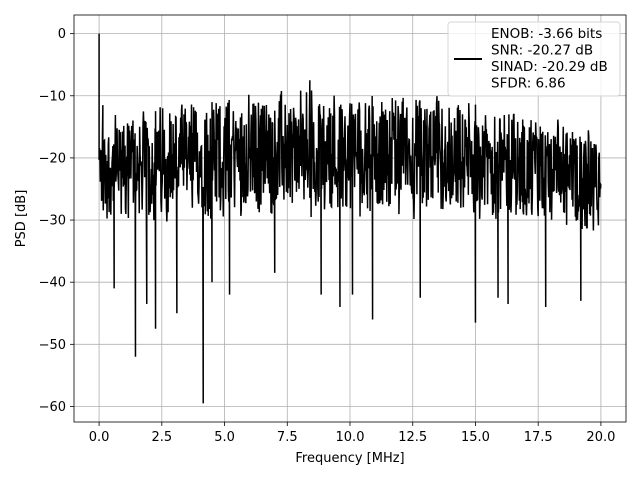 This screenshot has width=640, height=480. What do you see at coordinates (52, 345) in the screenshot?
I see `y-tick-label: −50` at bounding box center [52, 345].